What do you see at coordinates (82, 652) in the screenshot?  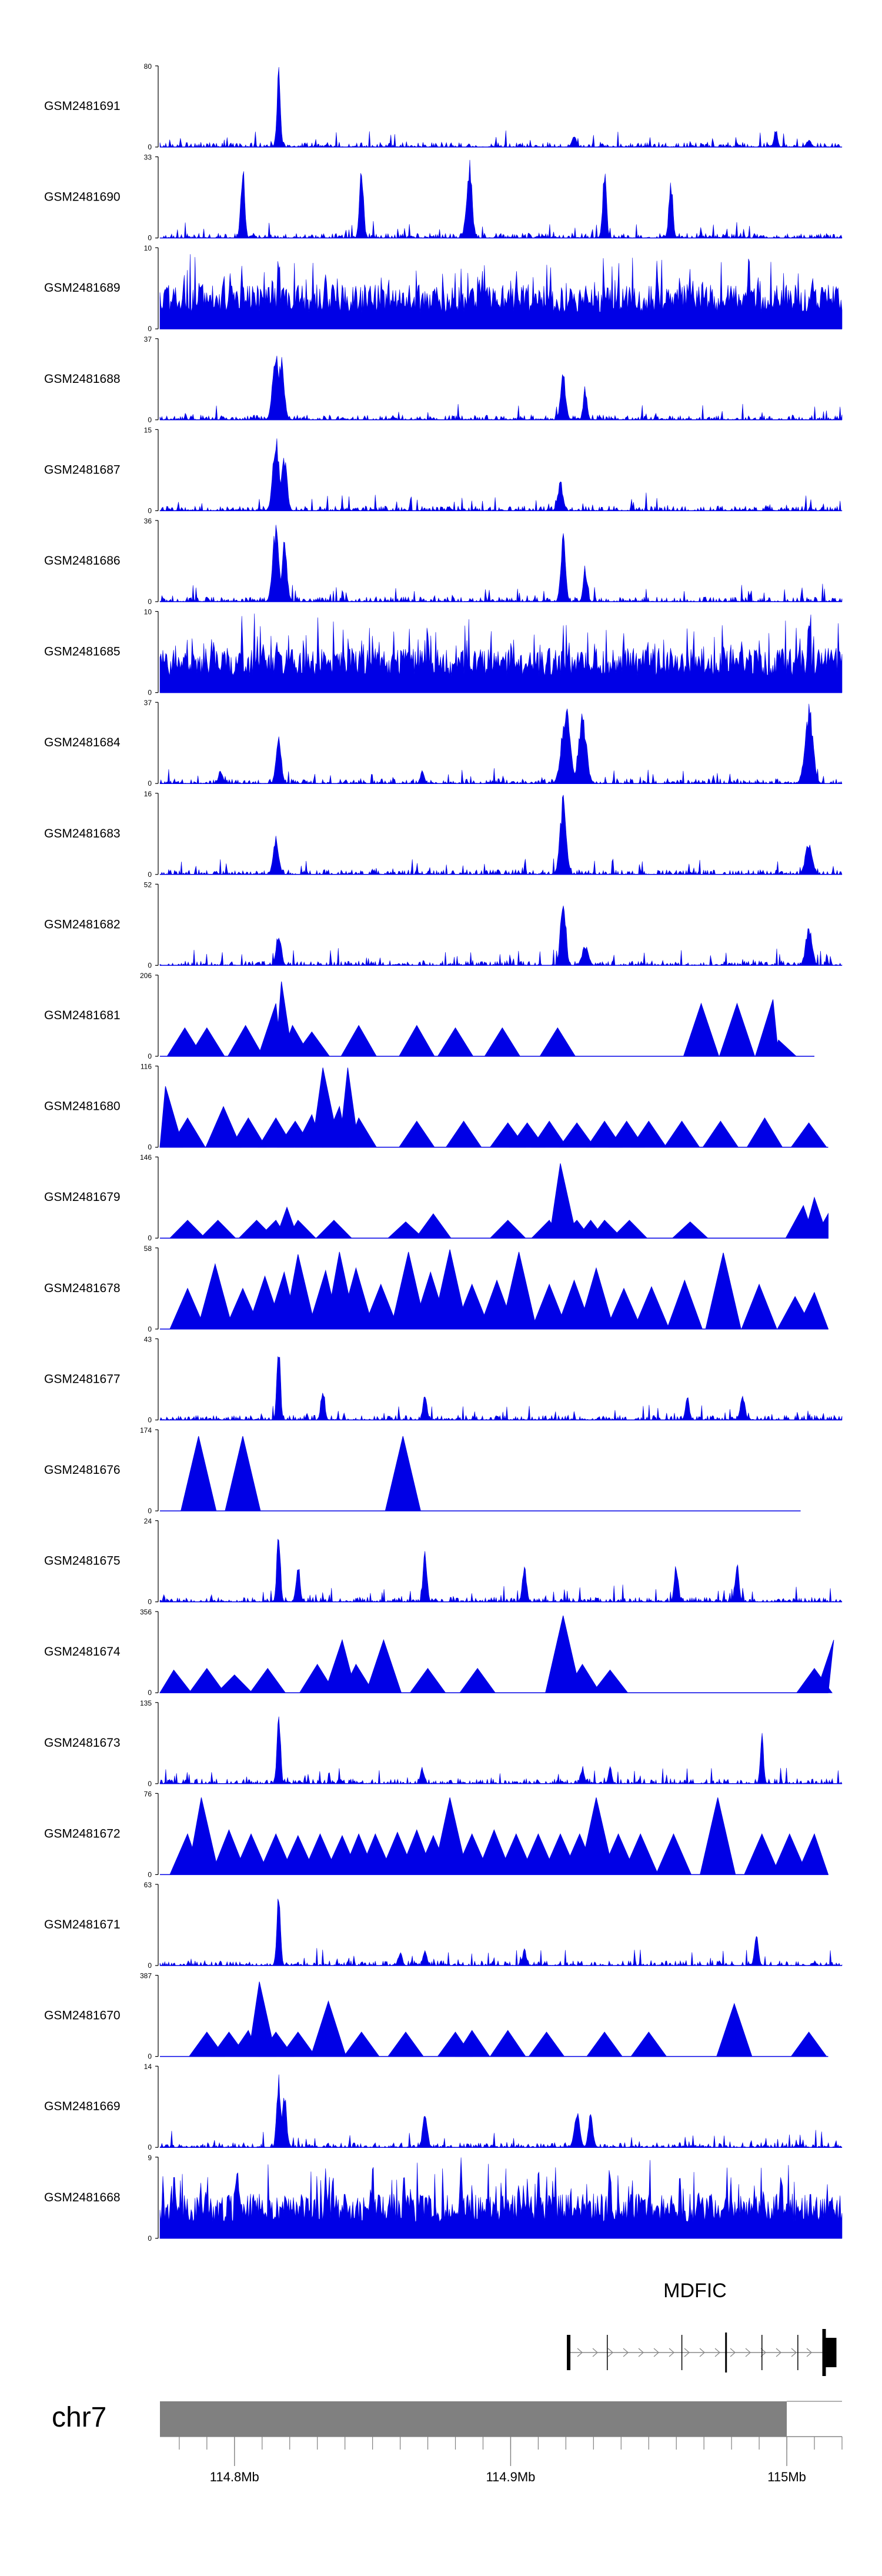 I see `track-label: GSM2481685` at bounding box center [82, 652].